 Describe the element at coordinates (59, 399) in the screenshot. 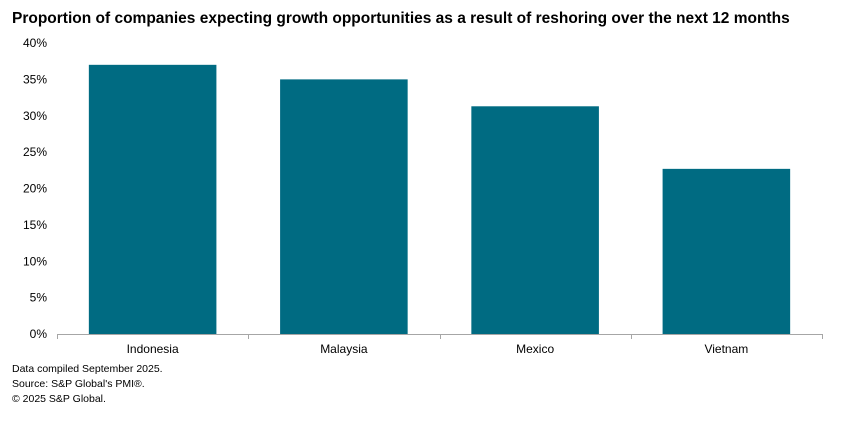

I see `footnote-copyright: © 2025 S&P Global.` at that location.